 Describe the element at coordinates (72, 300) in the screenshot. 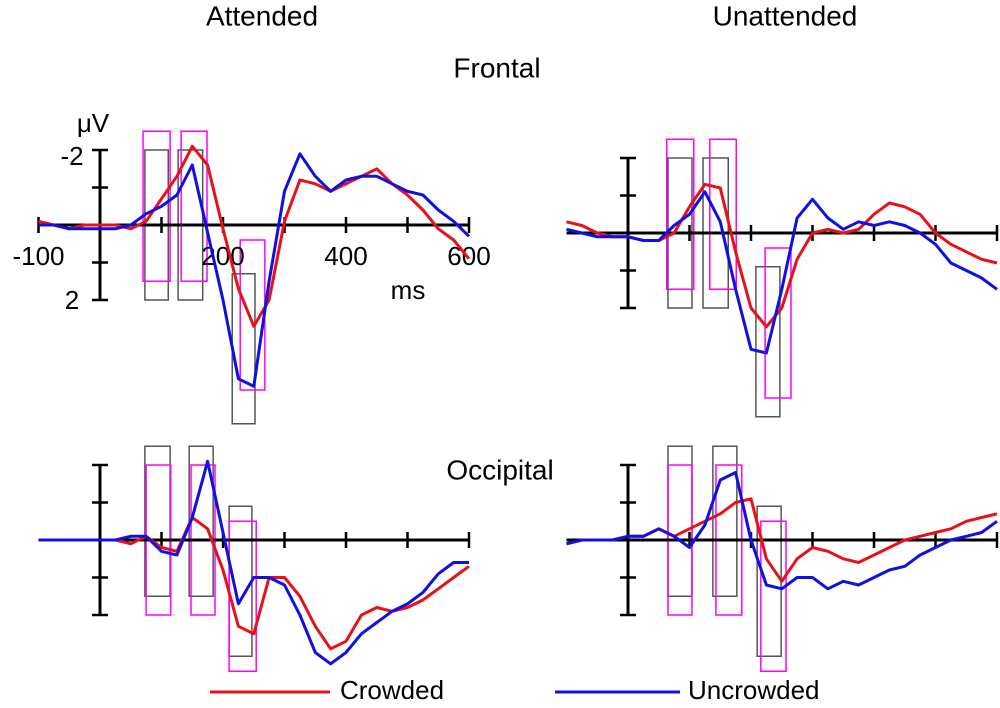

I see `y-tick-label: 2` at that location.